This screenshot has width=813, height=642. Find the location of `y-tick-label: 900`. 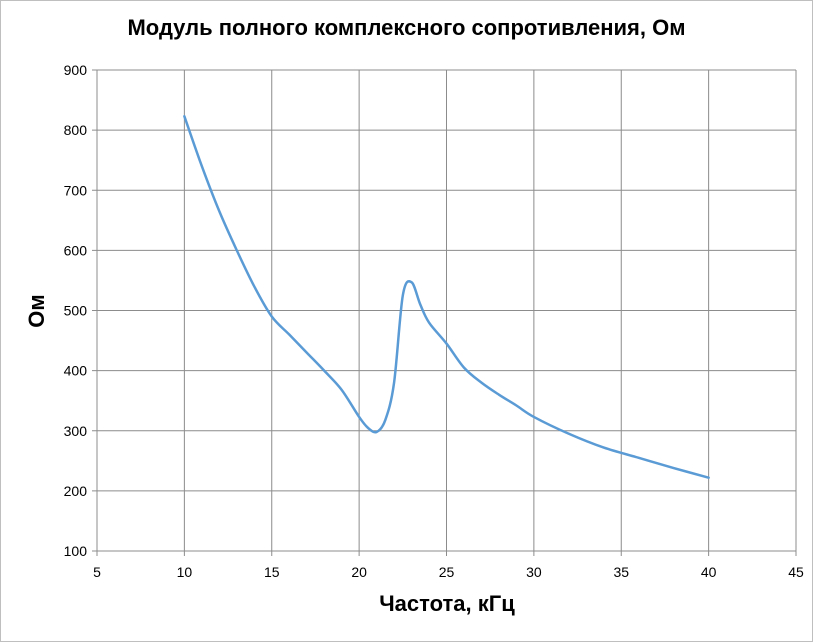

y-tick-label: 900 is located at coordinates (76, 70).